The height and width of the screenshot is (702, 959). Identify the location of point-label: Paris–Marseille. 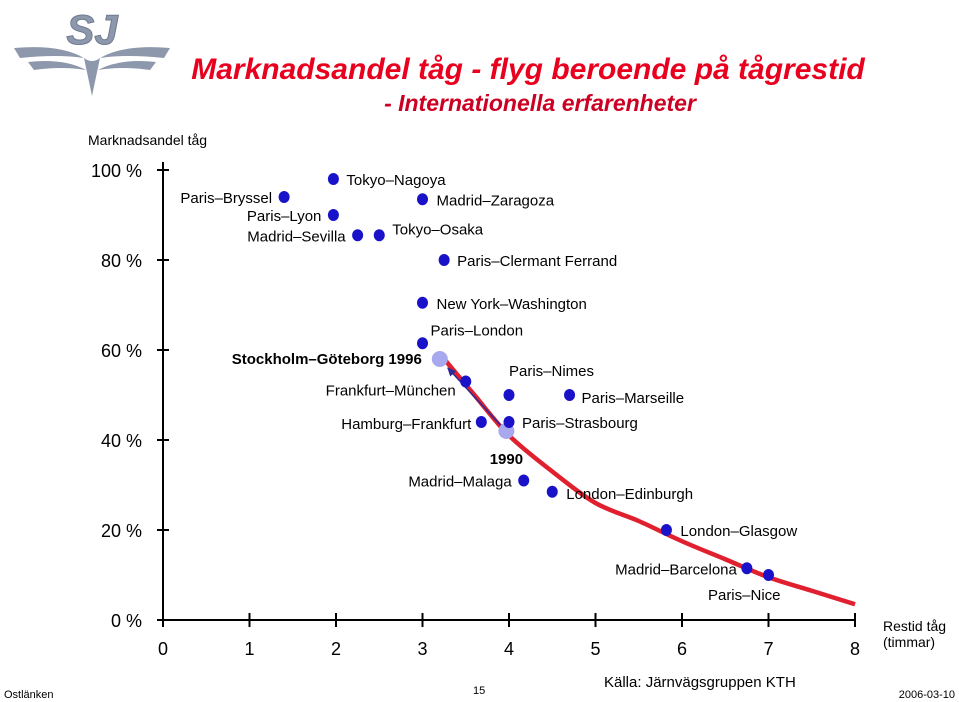
(633, 398).